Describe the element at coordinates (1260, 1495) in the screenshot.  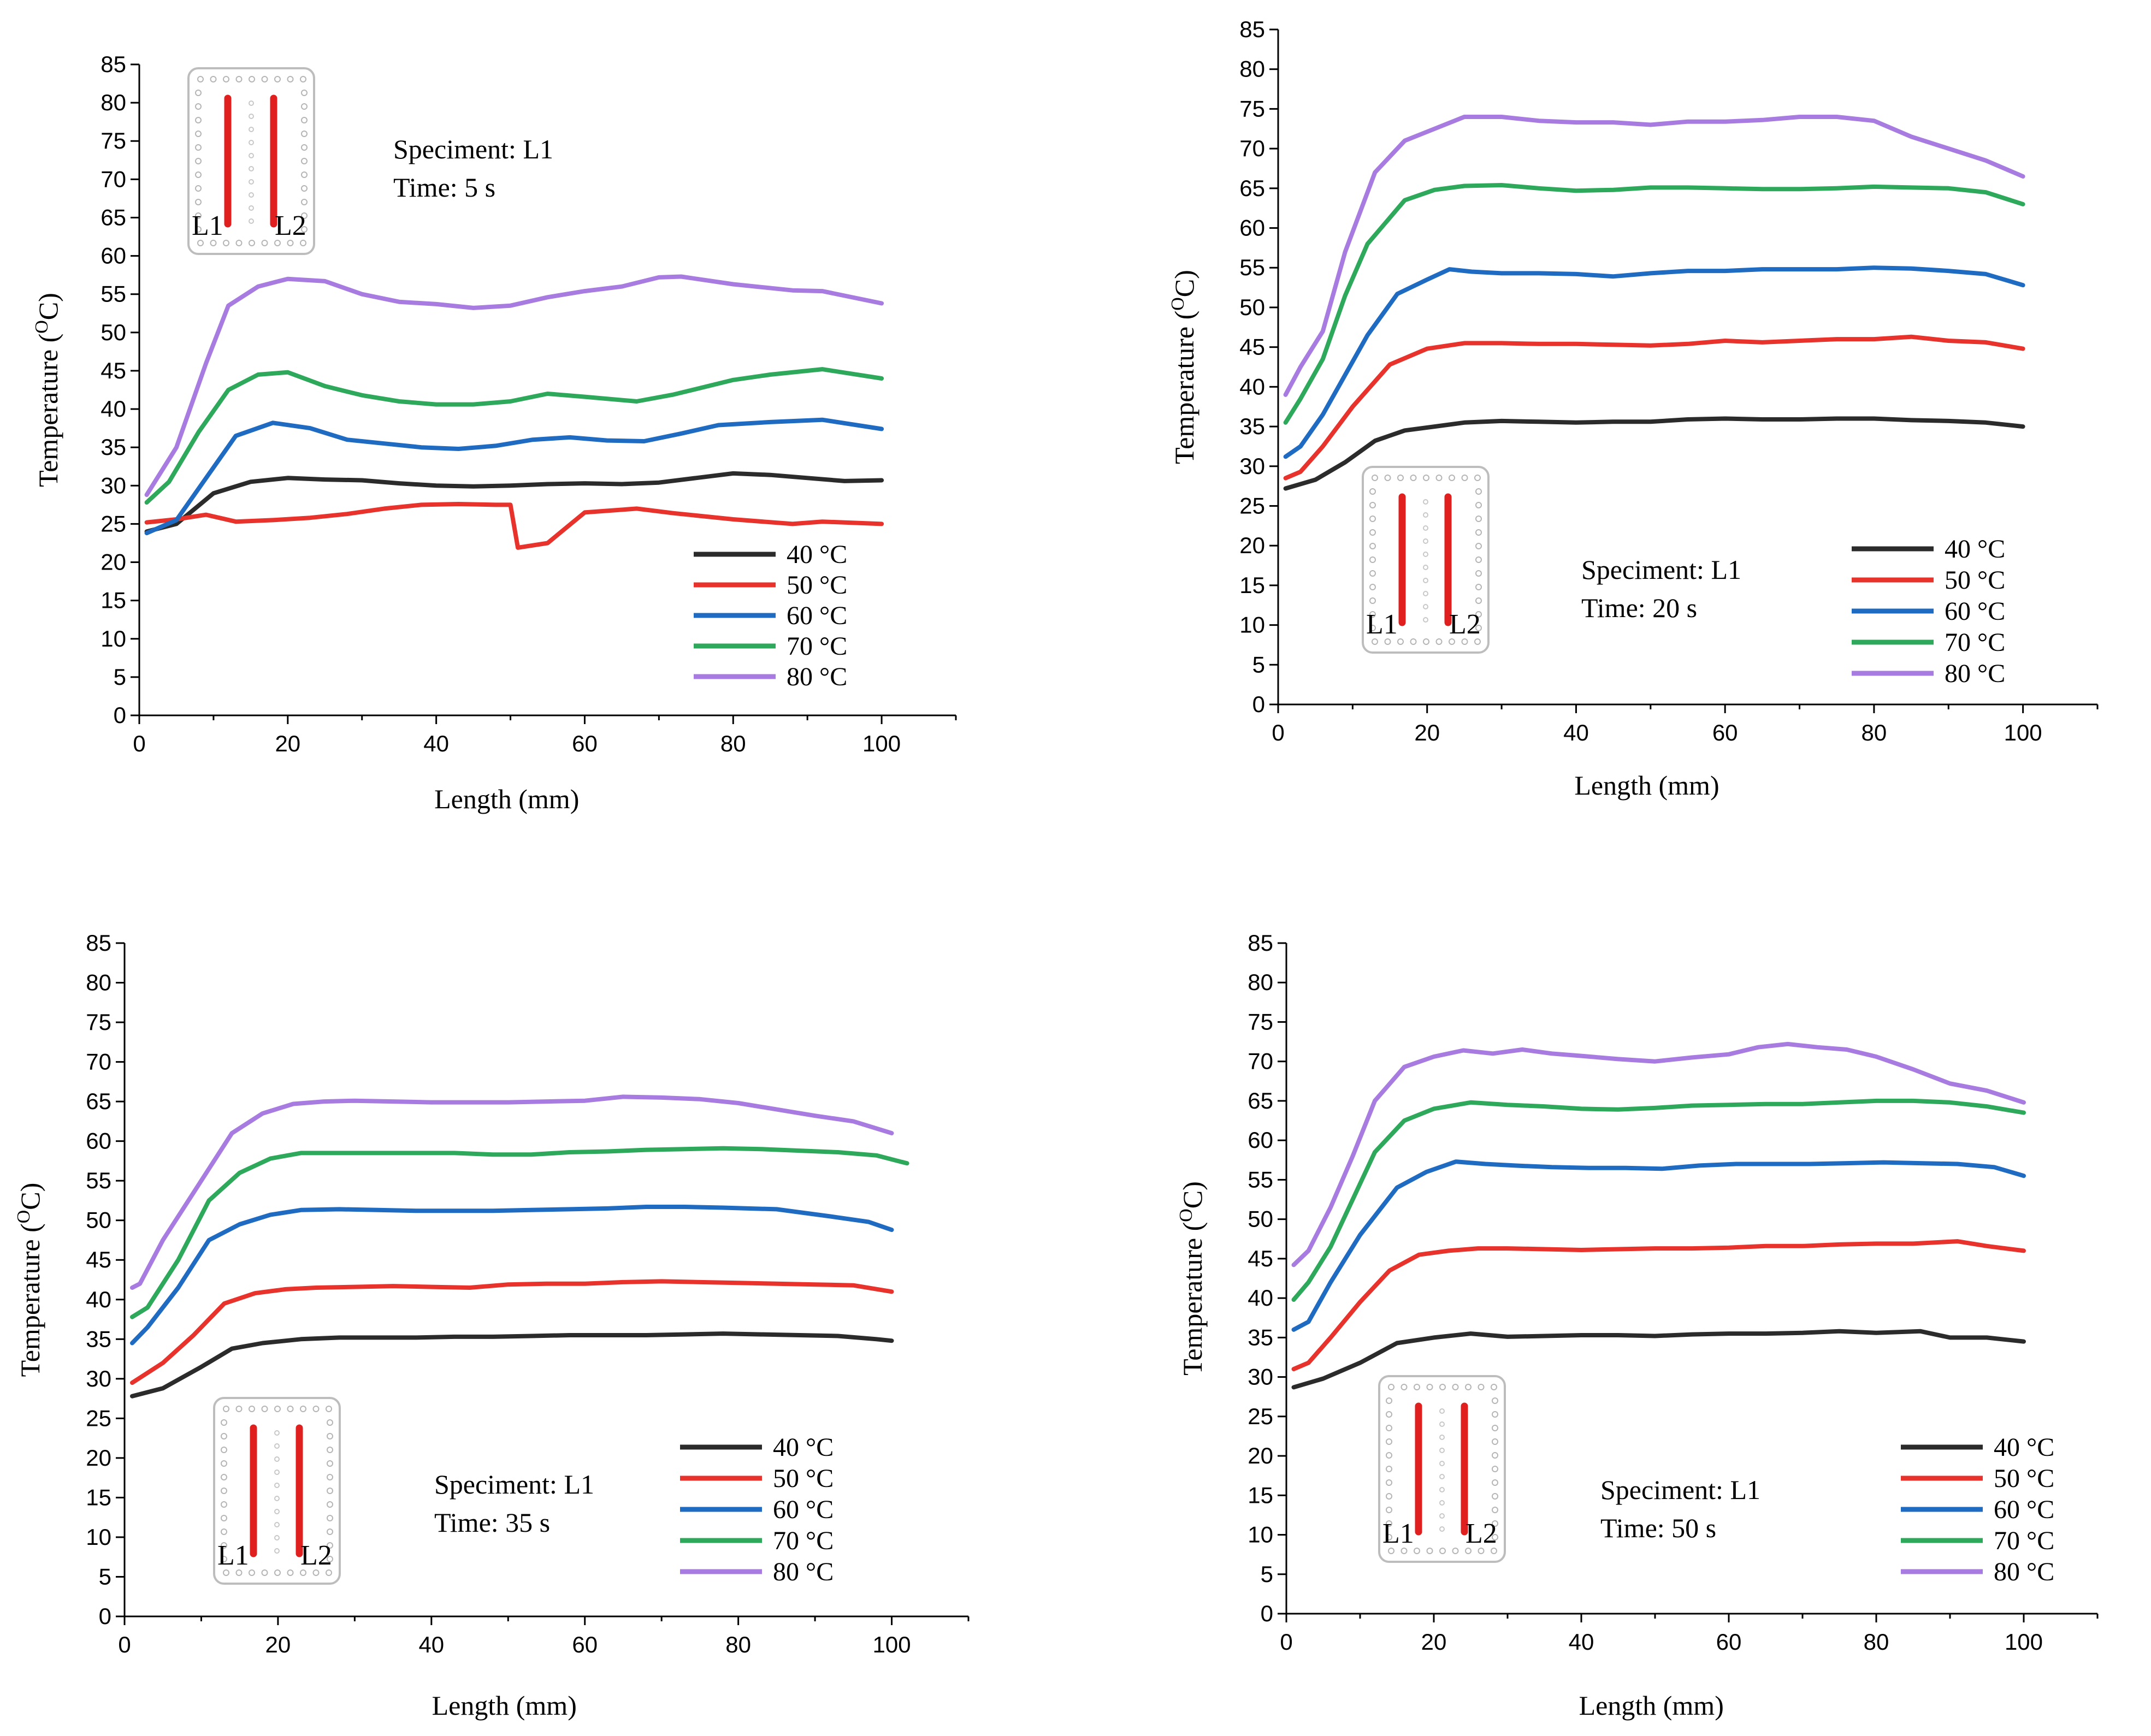
I see `y-tick-label: 15` at that location.